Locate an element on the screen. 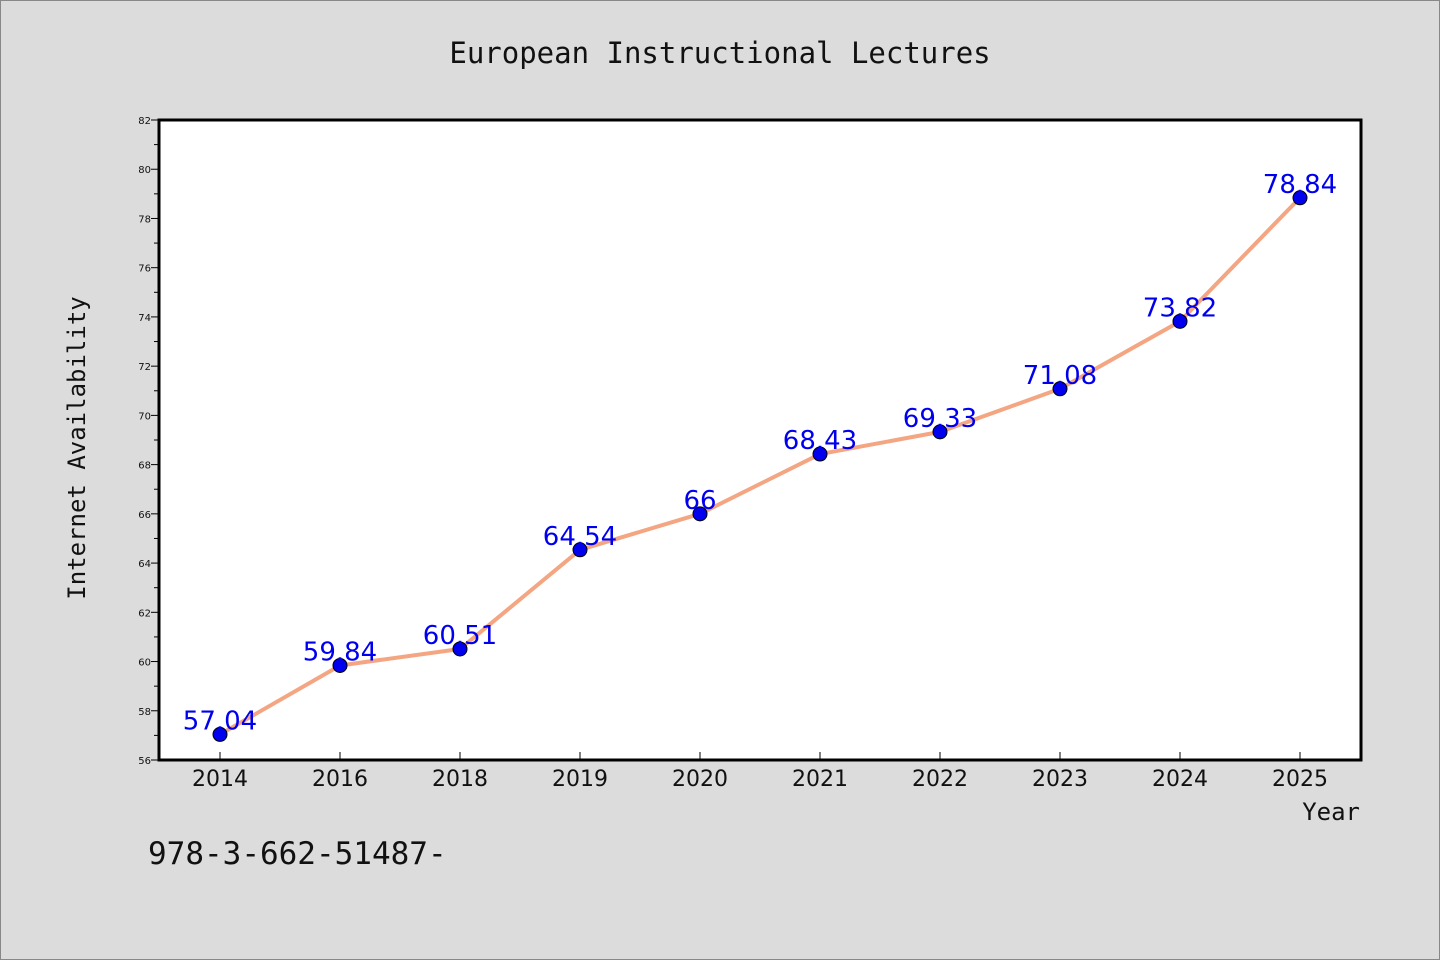 The image size is (1440, 960). x-tick-label: 2019 is located at coordinates (580, 779).